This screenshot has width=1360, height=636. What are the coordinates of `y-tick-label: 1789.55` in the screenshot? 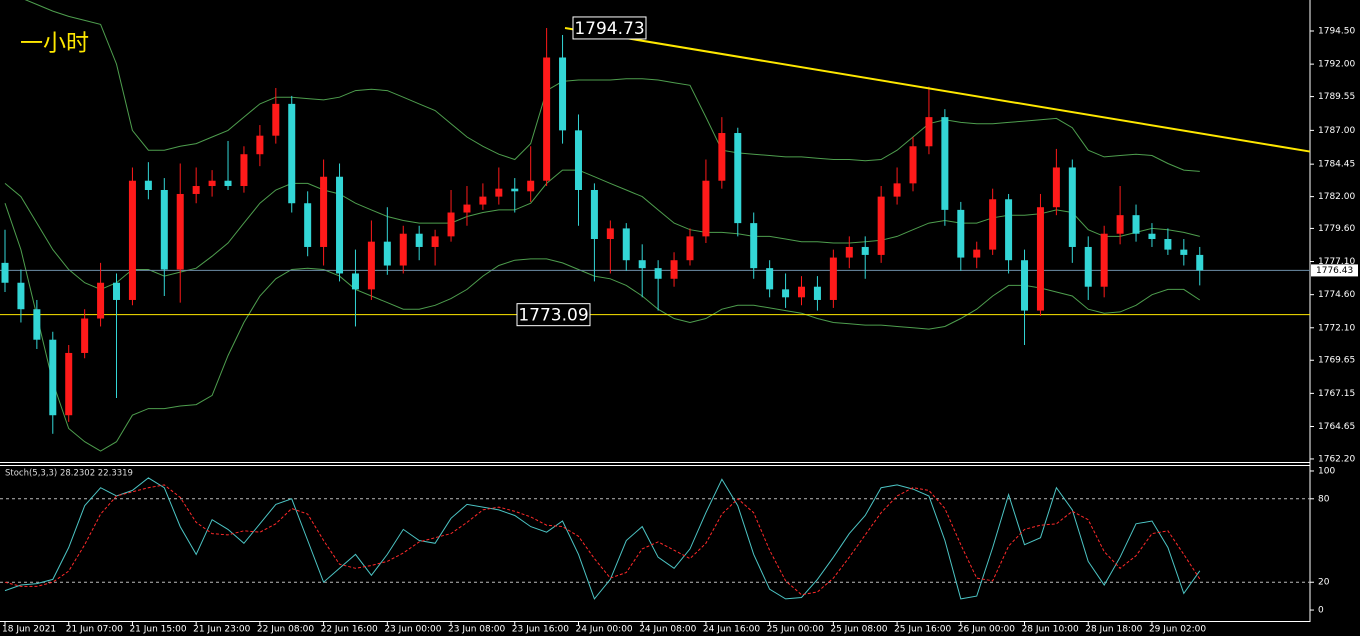 It's located at (1336, 97).